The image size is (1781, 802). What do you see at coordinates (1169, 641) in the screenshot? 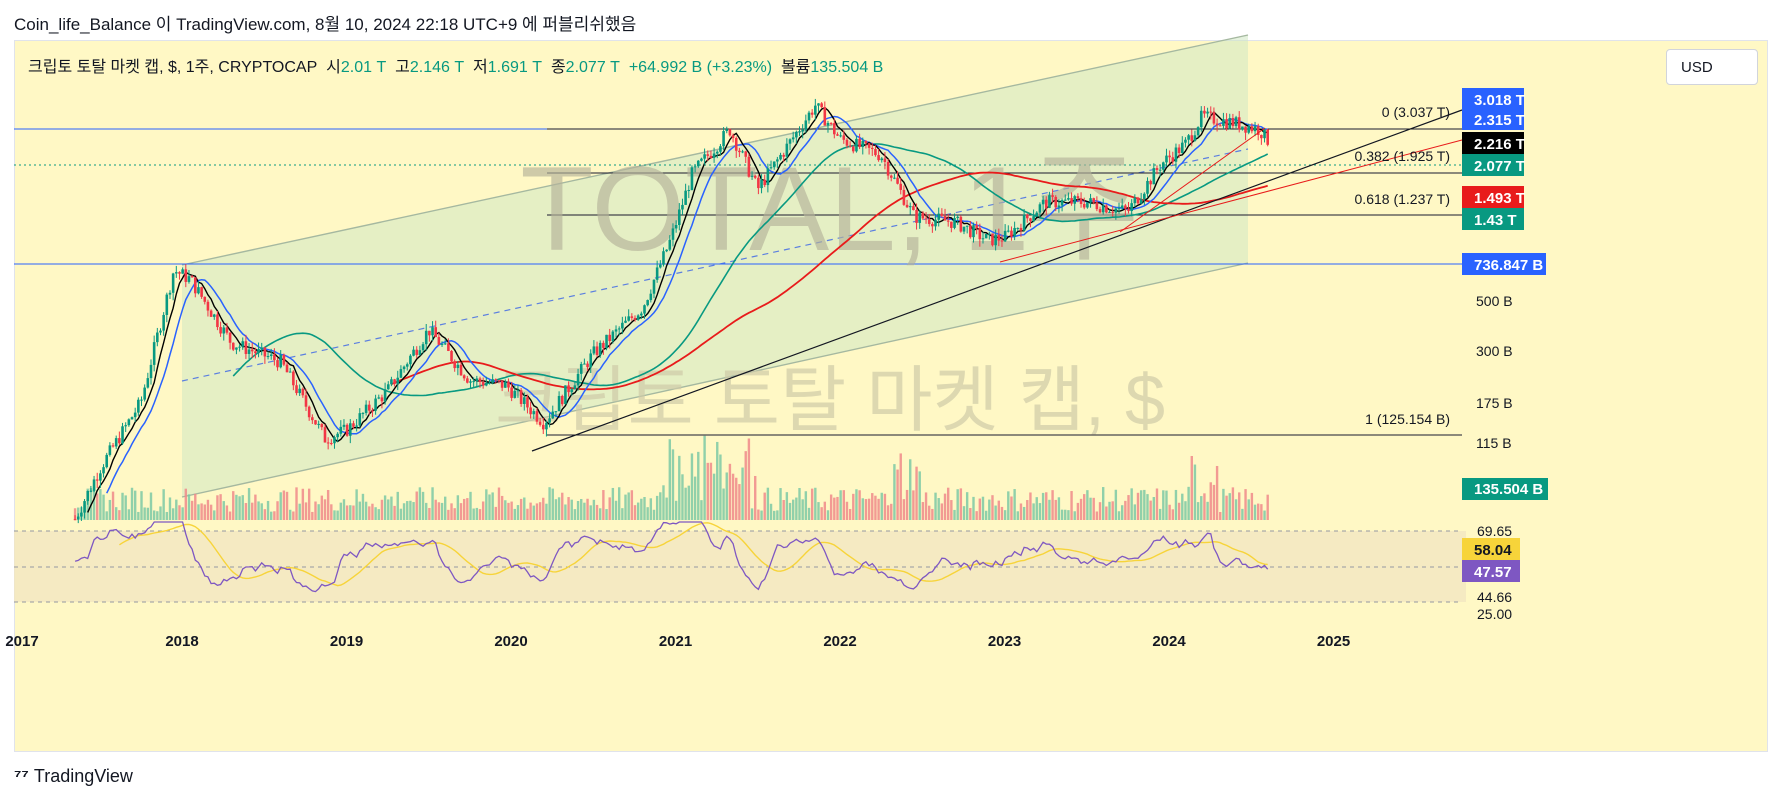
I see `x-tick-label: 2024` at bounding box center [1169, 641].